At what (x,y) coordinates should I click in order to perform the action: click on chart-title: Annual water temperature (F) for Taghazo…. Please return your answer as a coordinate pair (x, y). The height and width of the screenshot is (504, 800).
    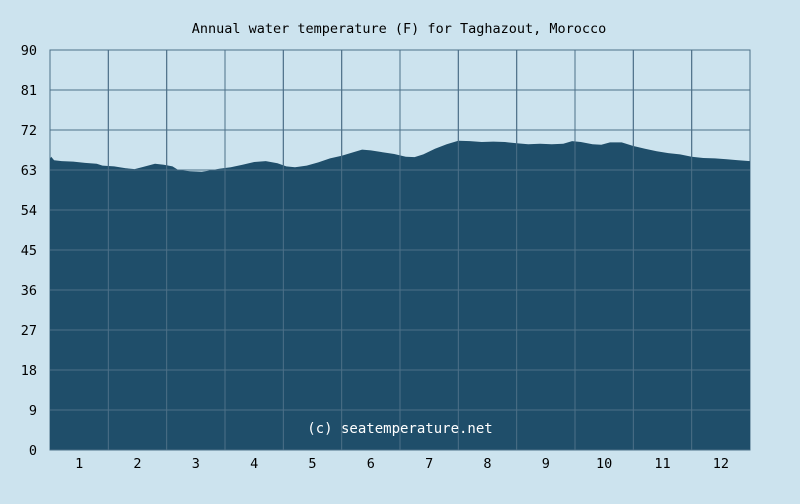
    Looking at the image, I should click on (399, 29).